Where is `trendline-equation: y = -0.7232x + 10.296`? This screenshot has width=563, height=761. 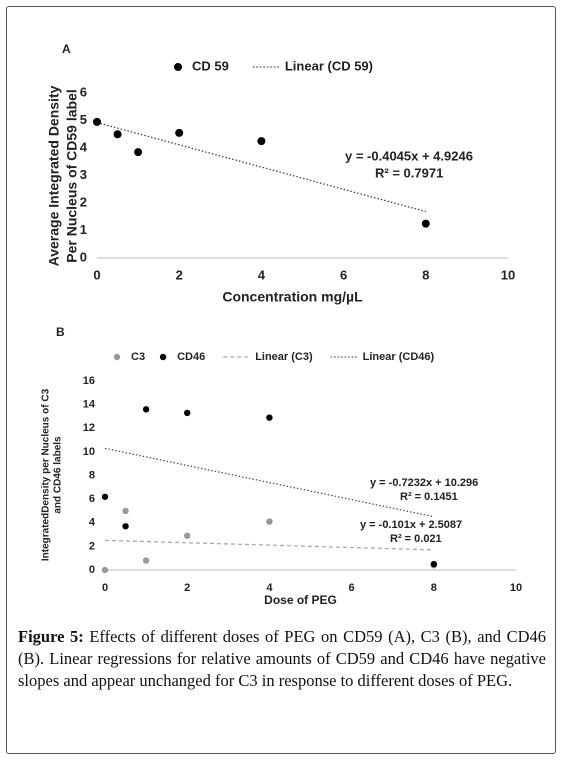 trendline-equation: y = -0.7232x + 10.296 is located at coordinates (424, 483).